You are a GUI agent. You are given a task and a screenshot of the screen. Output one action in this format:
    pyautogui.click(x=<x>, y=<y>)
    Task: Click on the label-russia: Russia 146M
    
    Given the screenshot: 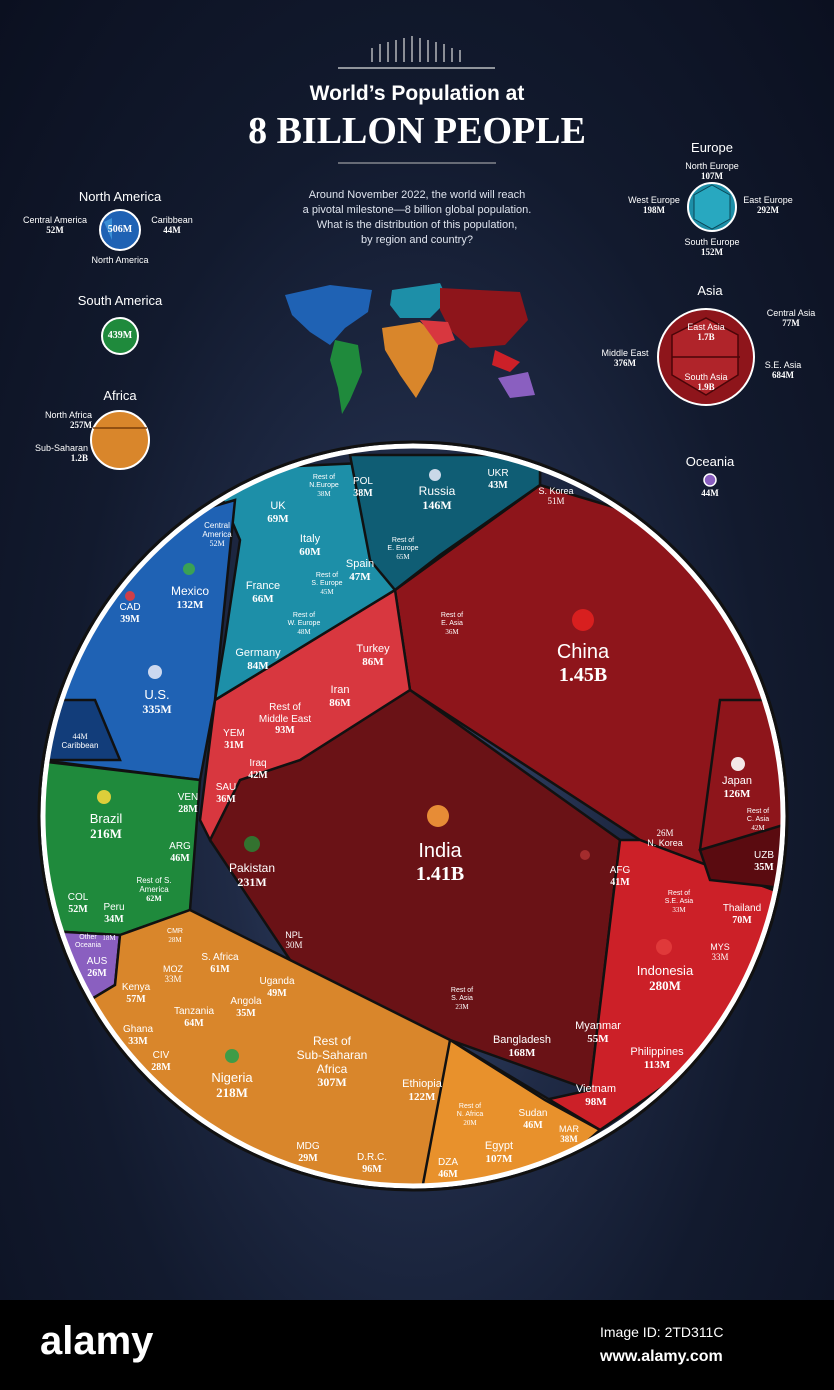 What is the action you would take?
    pyautogui.click(x=437, y=498)
    